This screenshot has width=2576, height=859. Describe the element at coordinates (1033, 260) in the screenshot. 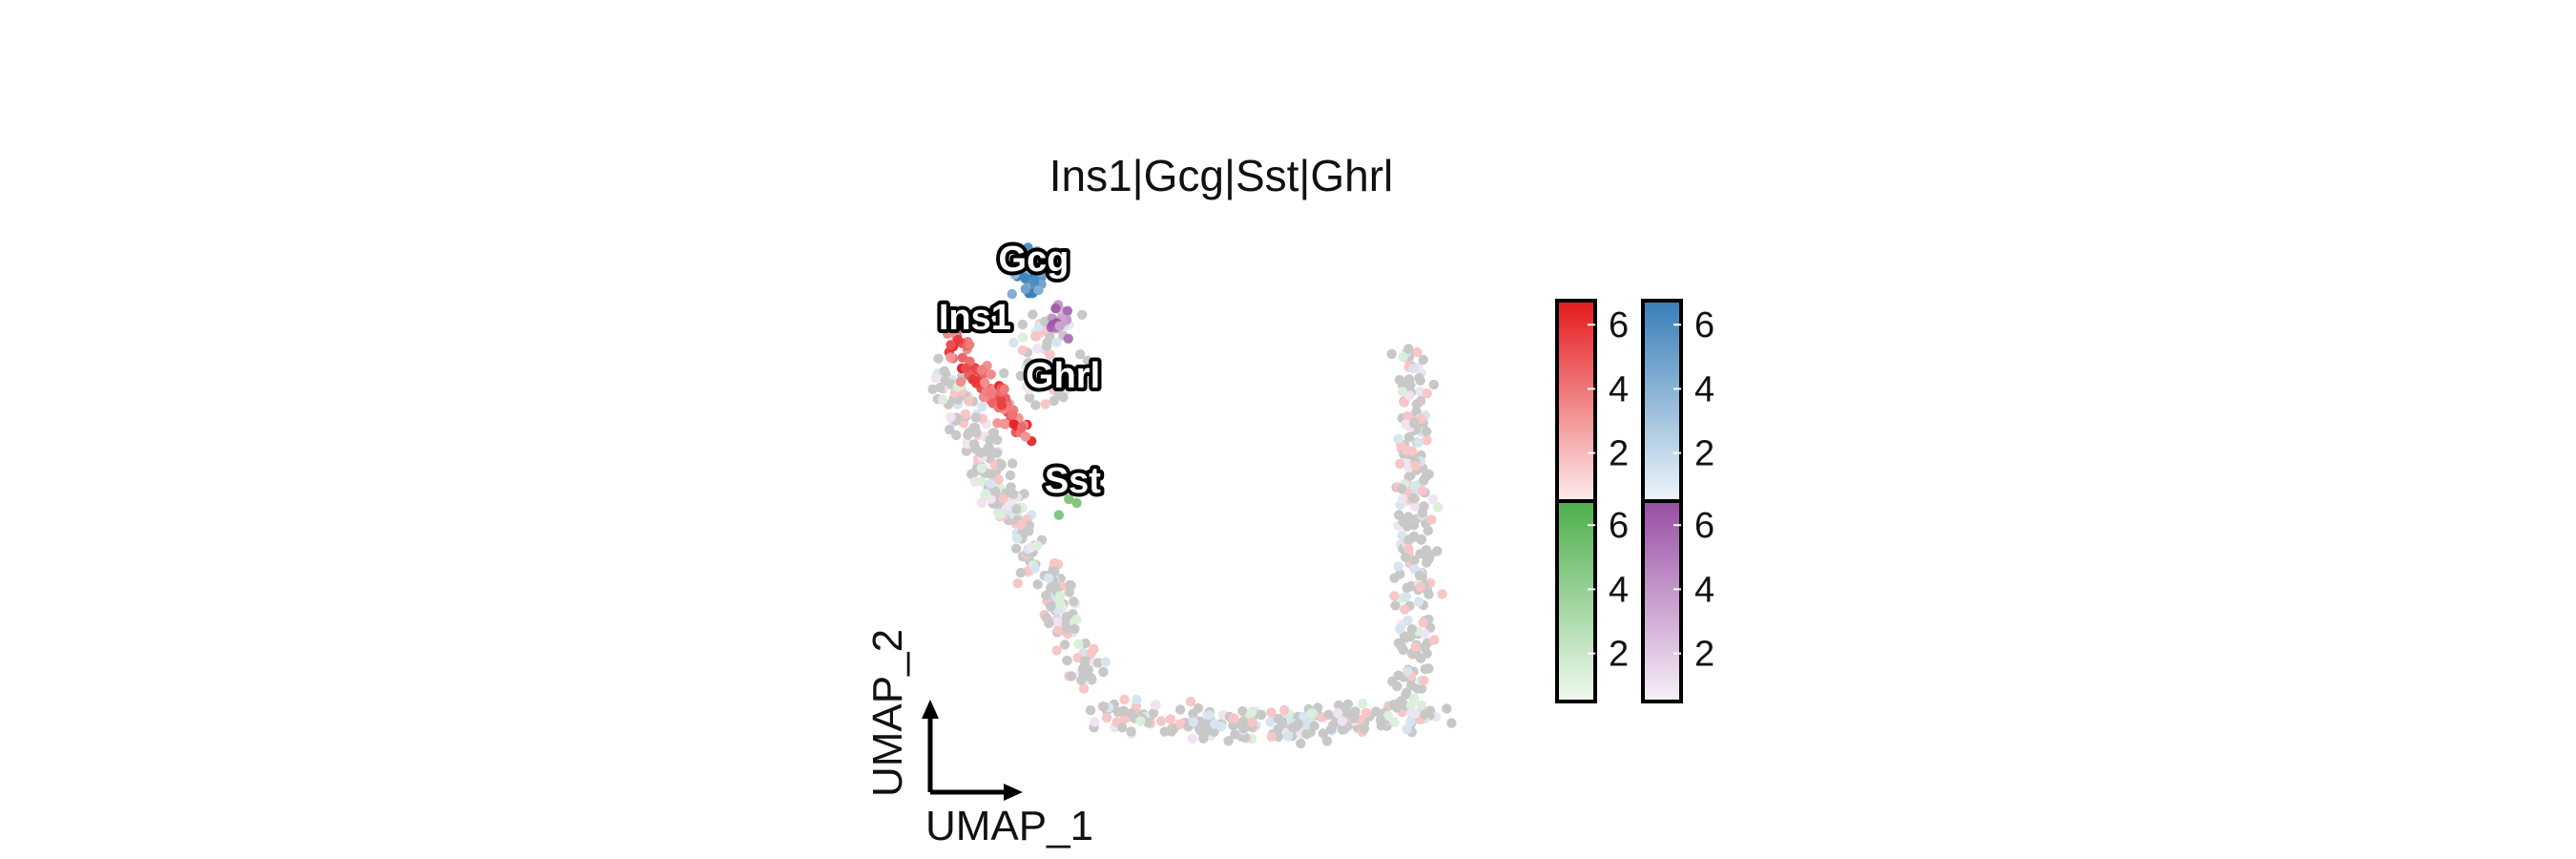

I see `gene-label-gcg: Gcg` at that location.